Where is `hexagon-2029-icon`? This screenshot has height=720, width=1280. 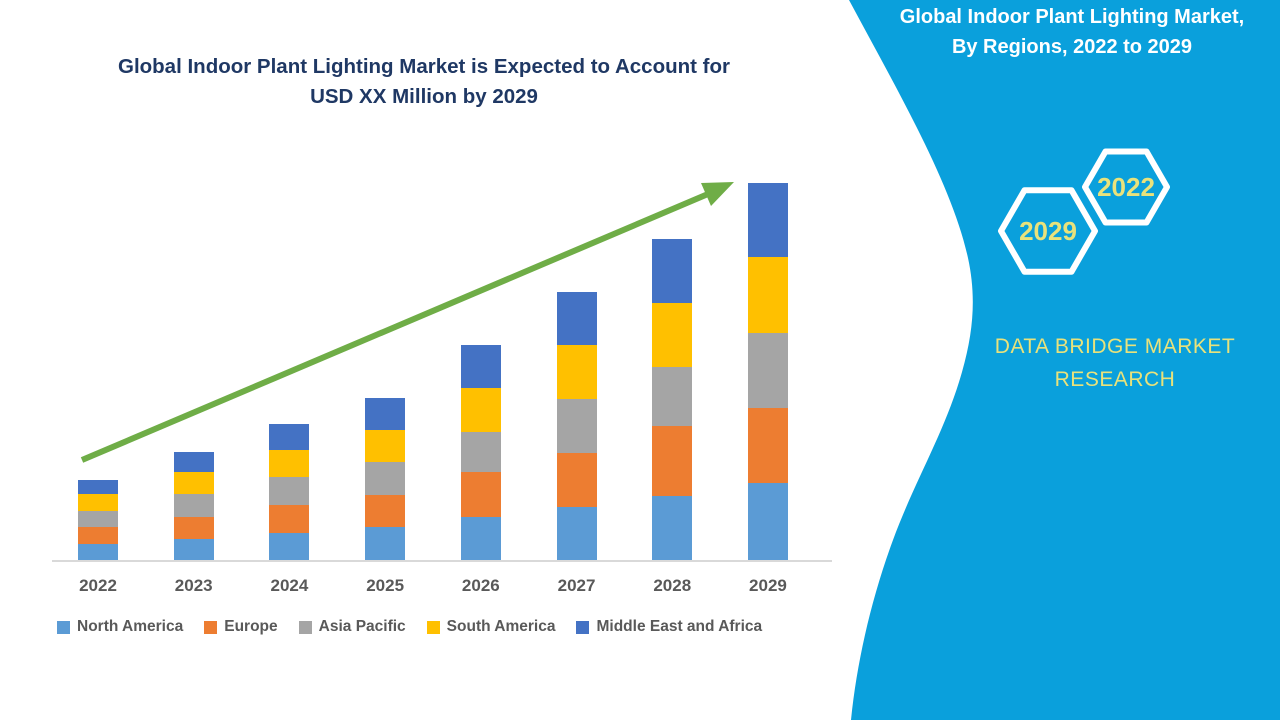
hexagon-2029-icon is located at coordinates (1048, 231).